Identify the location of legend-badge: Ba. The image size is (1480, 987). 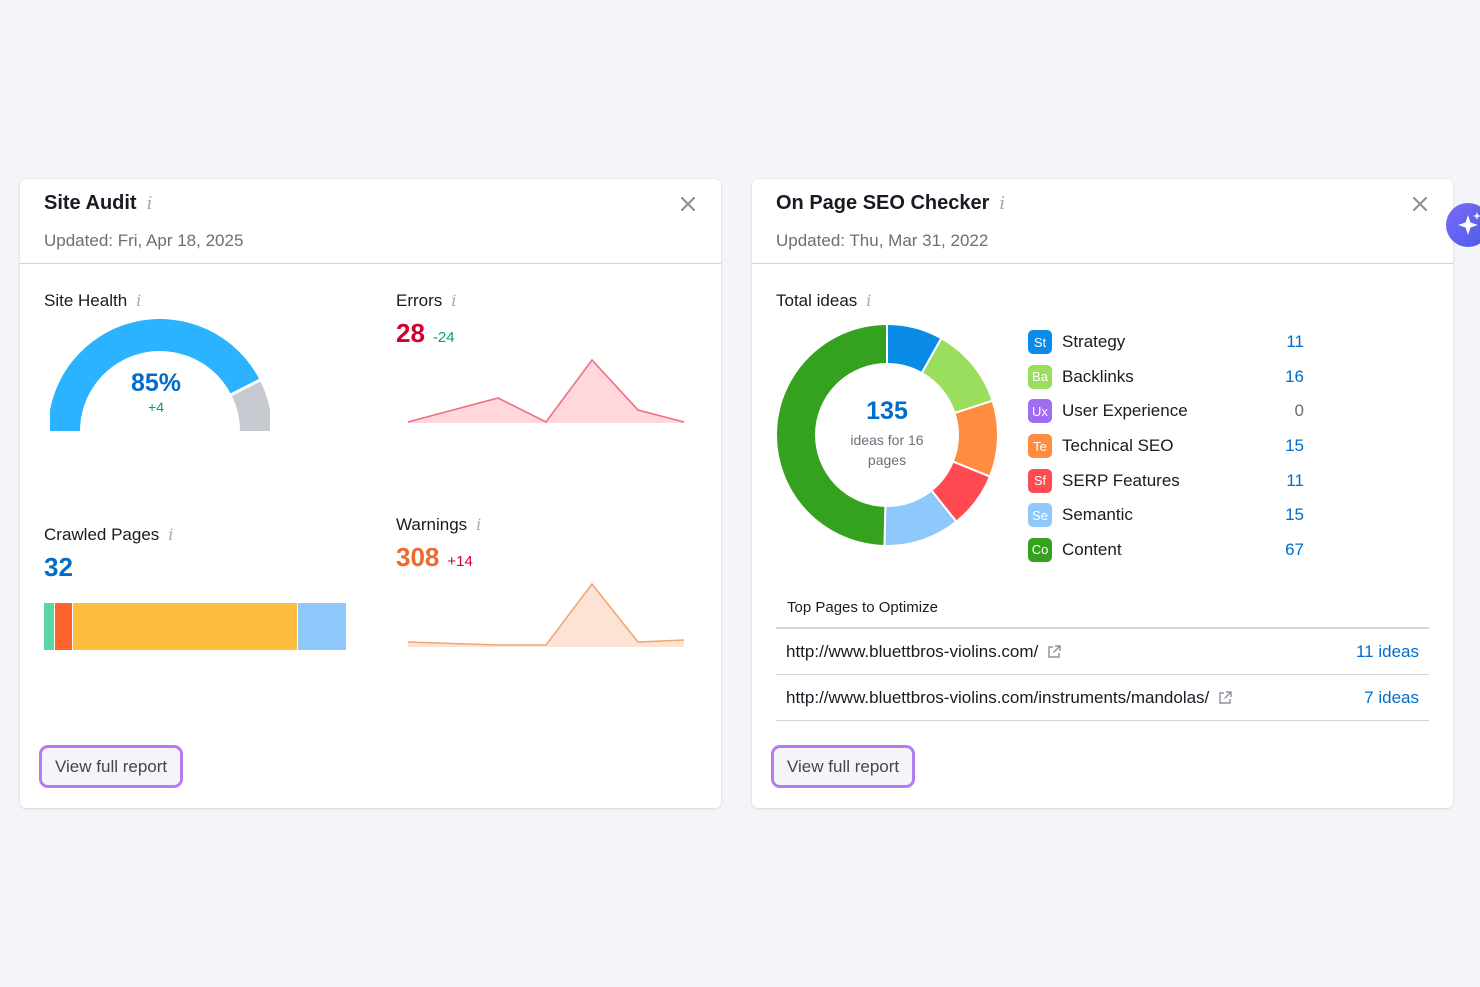
(1040, 376).